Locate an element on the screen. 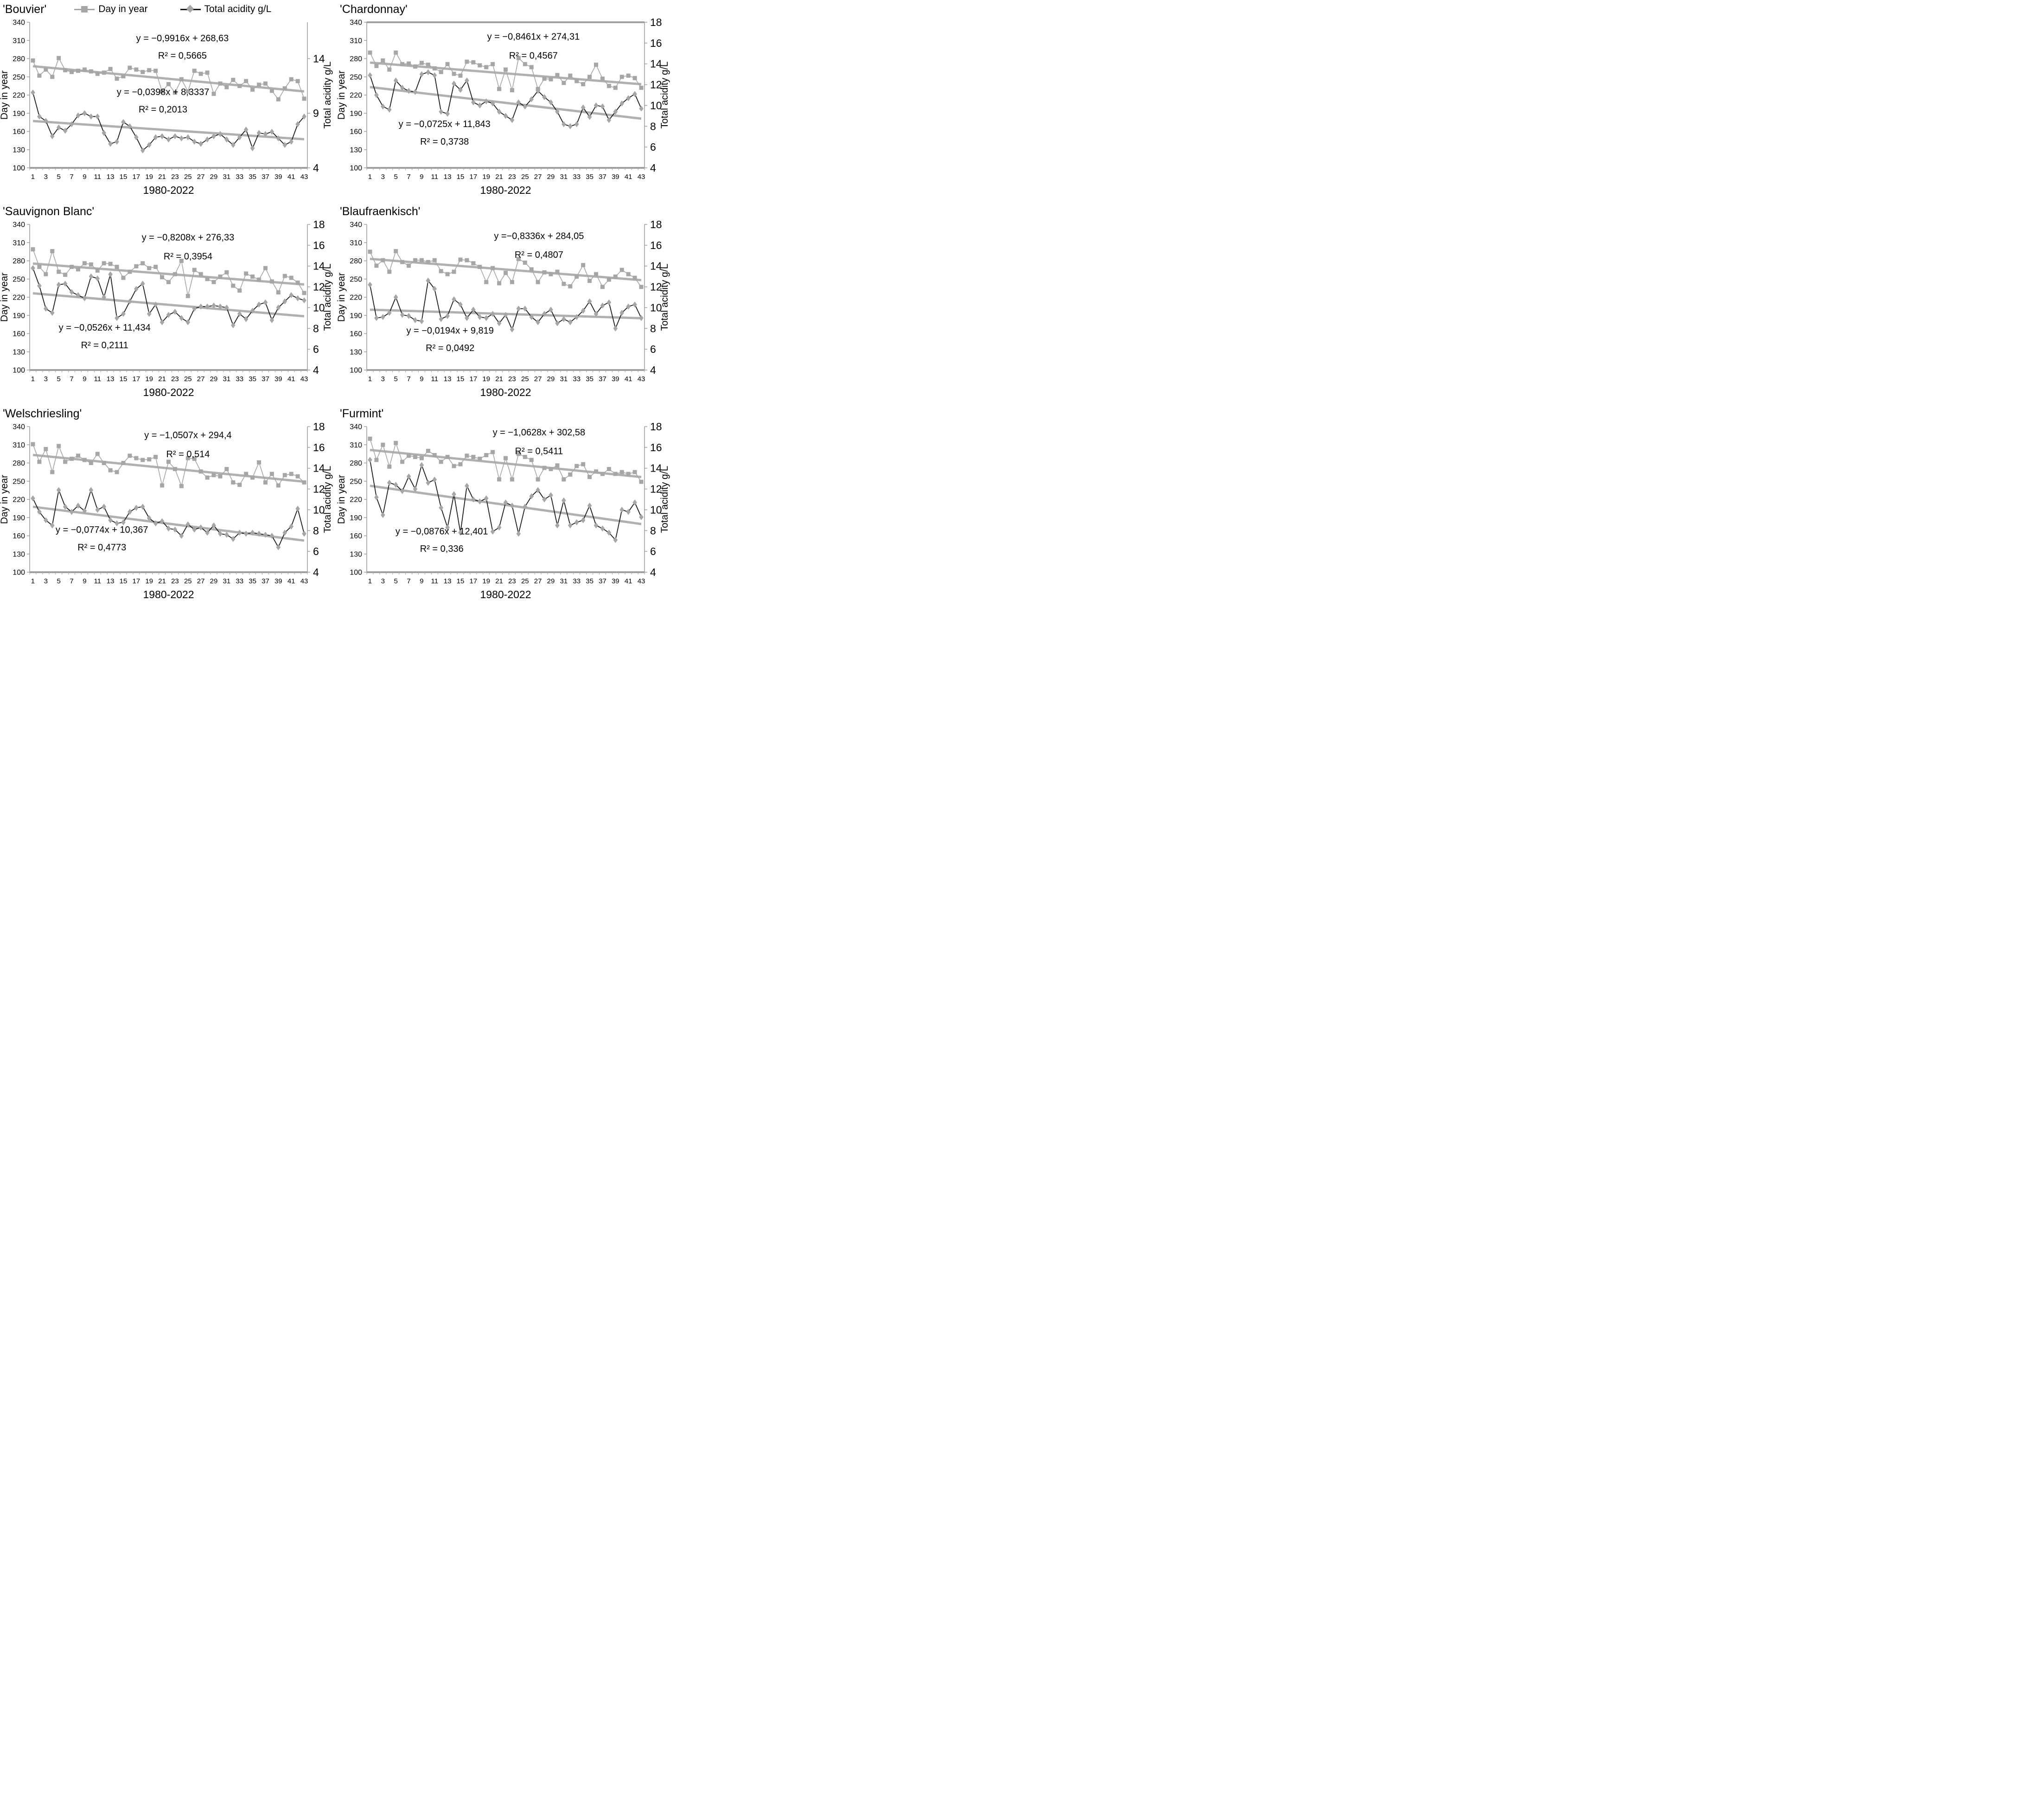 The width and height of the screenshot is (2023, 1820). svg-text: y = −0,8208x + 276,33 is located at coordinates (188, 238).